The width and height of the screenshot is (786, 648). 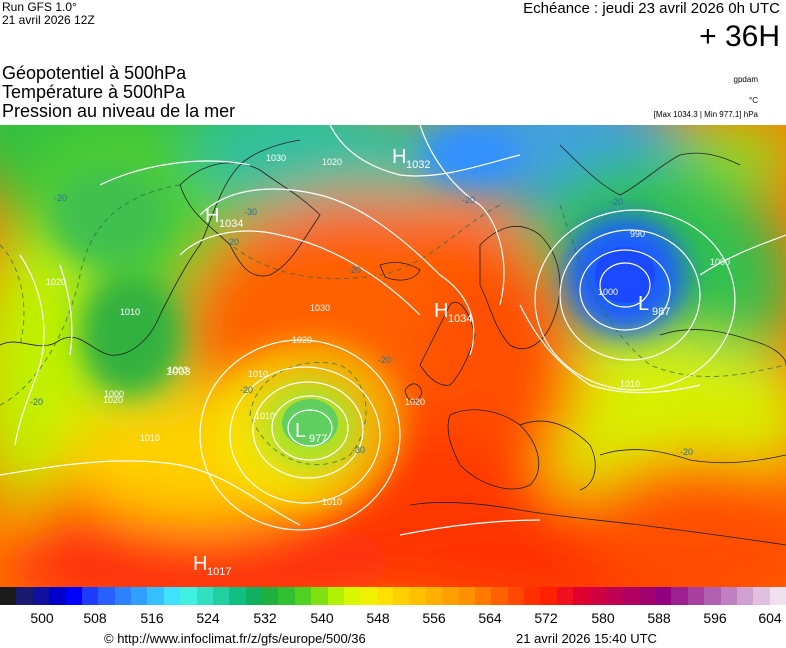 What do you see at coordinates (42, 618) in the screenshot?
I see `colorbar-tick-label: 500` at bounding box center [42, 618].